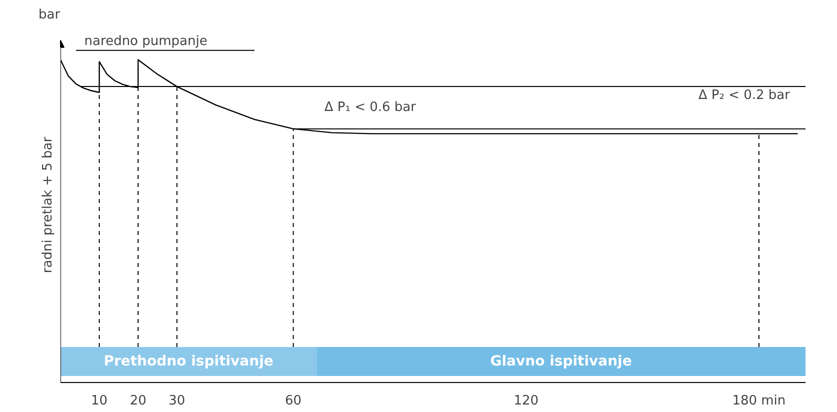 This screenshot has height=412, width=837. I want to click on annotation: naredno pumpanje, so click(146, 41).